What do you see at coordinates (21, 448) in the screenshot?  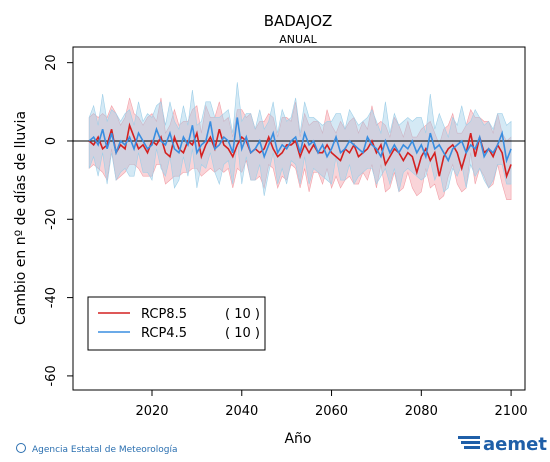 I see `copyright-icon` at bounding box center [21, 448].